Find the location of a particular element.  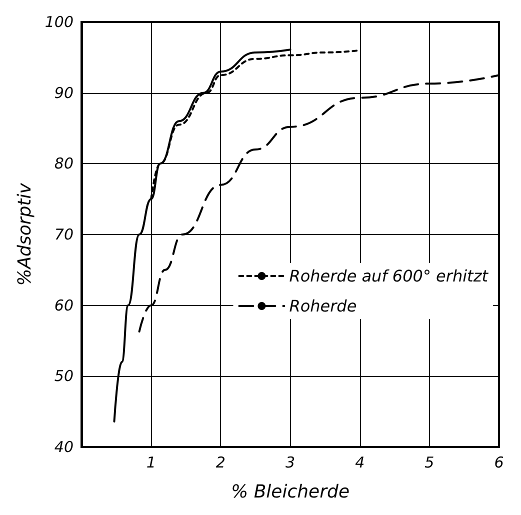

legend-label: Roherde is located at coordinates (323, 306).